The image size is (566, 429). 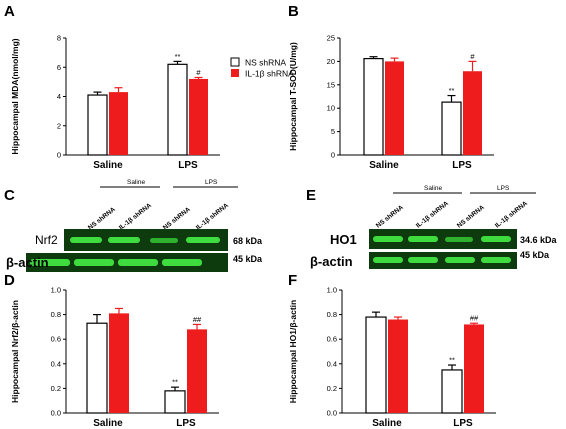 I want to click on blot-c-protein-actin: β-actin, so click(x=27, y=262).